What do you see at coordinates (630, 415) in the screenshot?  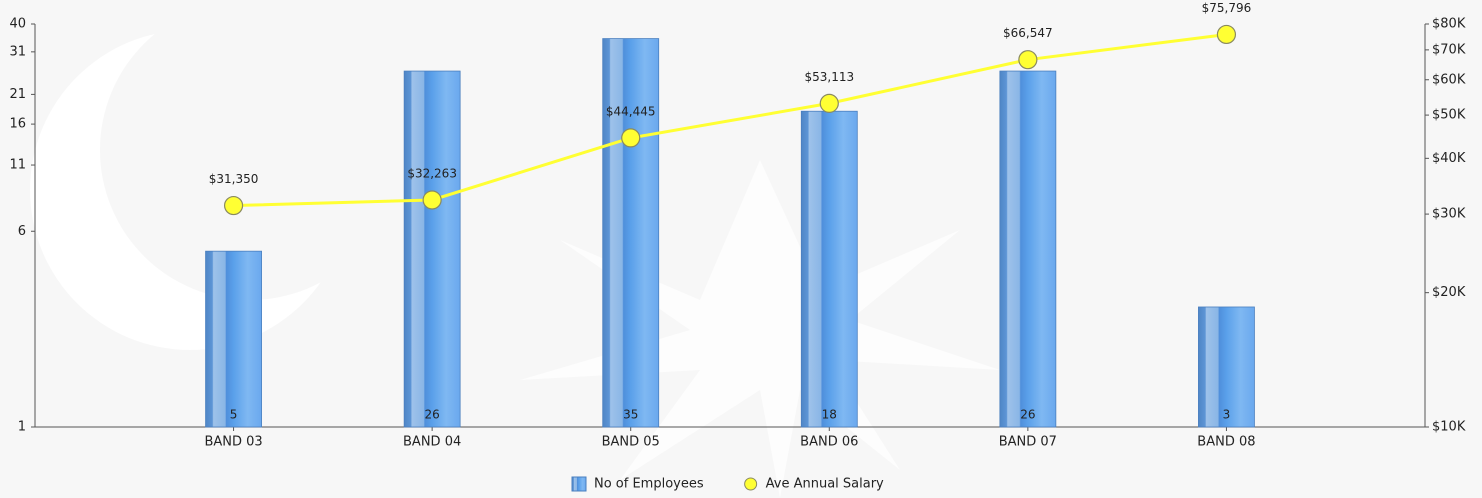 I see `bar-value-label: 35` at bounding box center [630, 415].